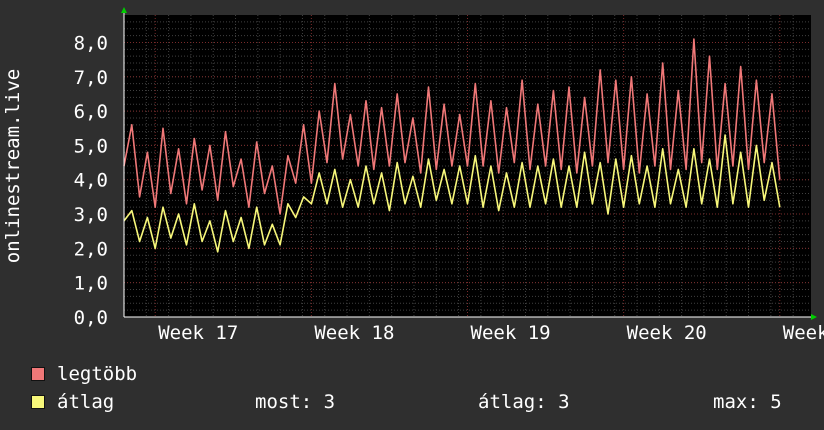 This screenshot has height=430, width=824. Describe the element at coordinates (511, 333) in the screenshot. I see `x-tick-label: Week 19` at that location.